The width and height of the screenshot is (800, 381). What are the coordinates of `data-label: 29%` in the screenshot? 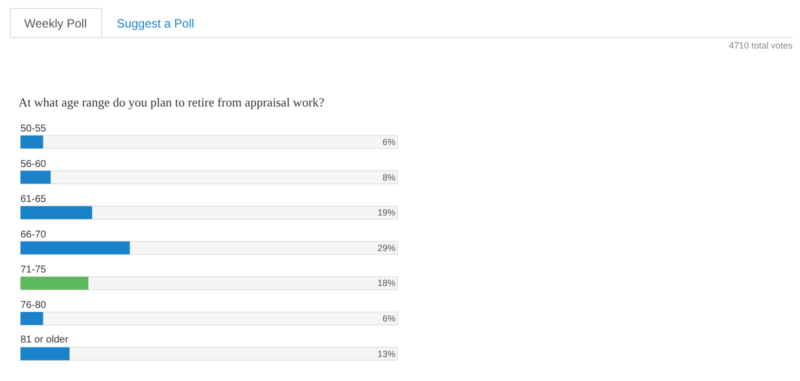 It's located at (386, 247).